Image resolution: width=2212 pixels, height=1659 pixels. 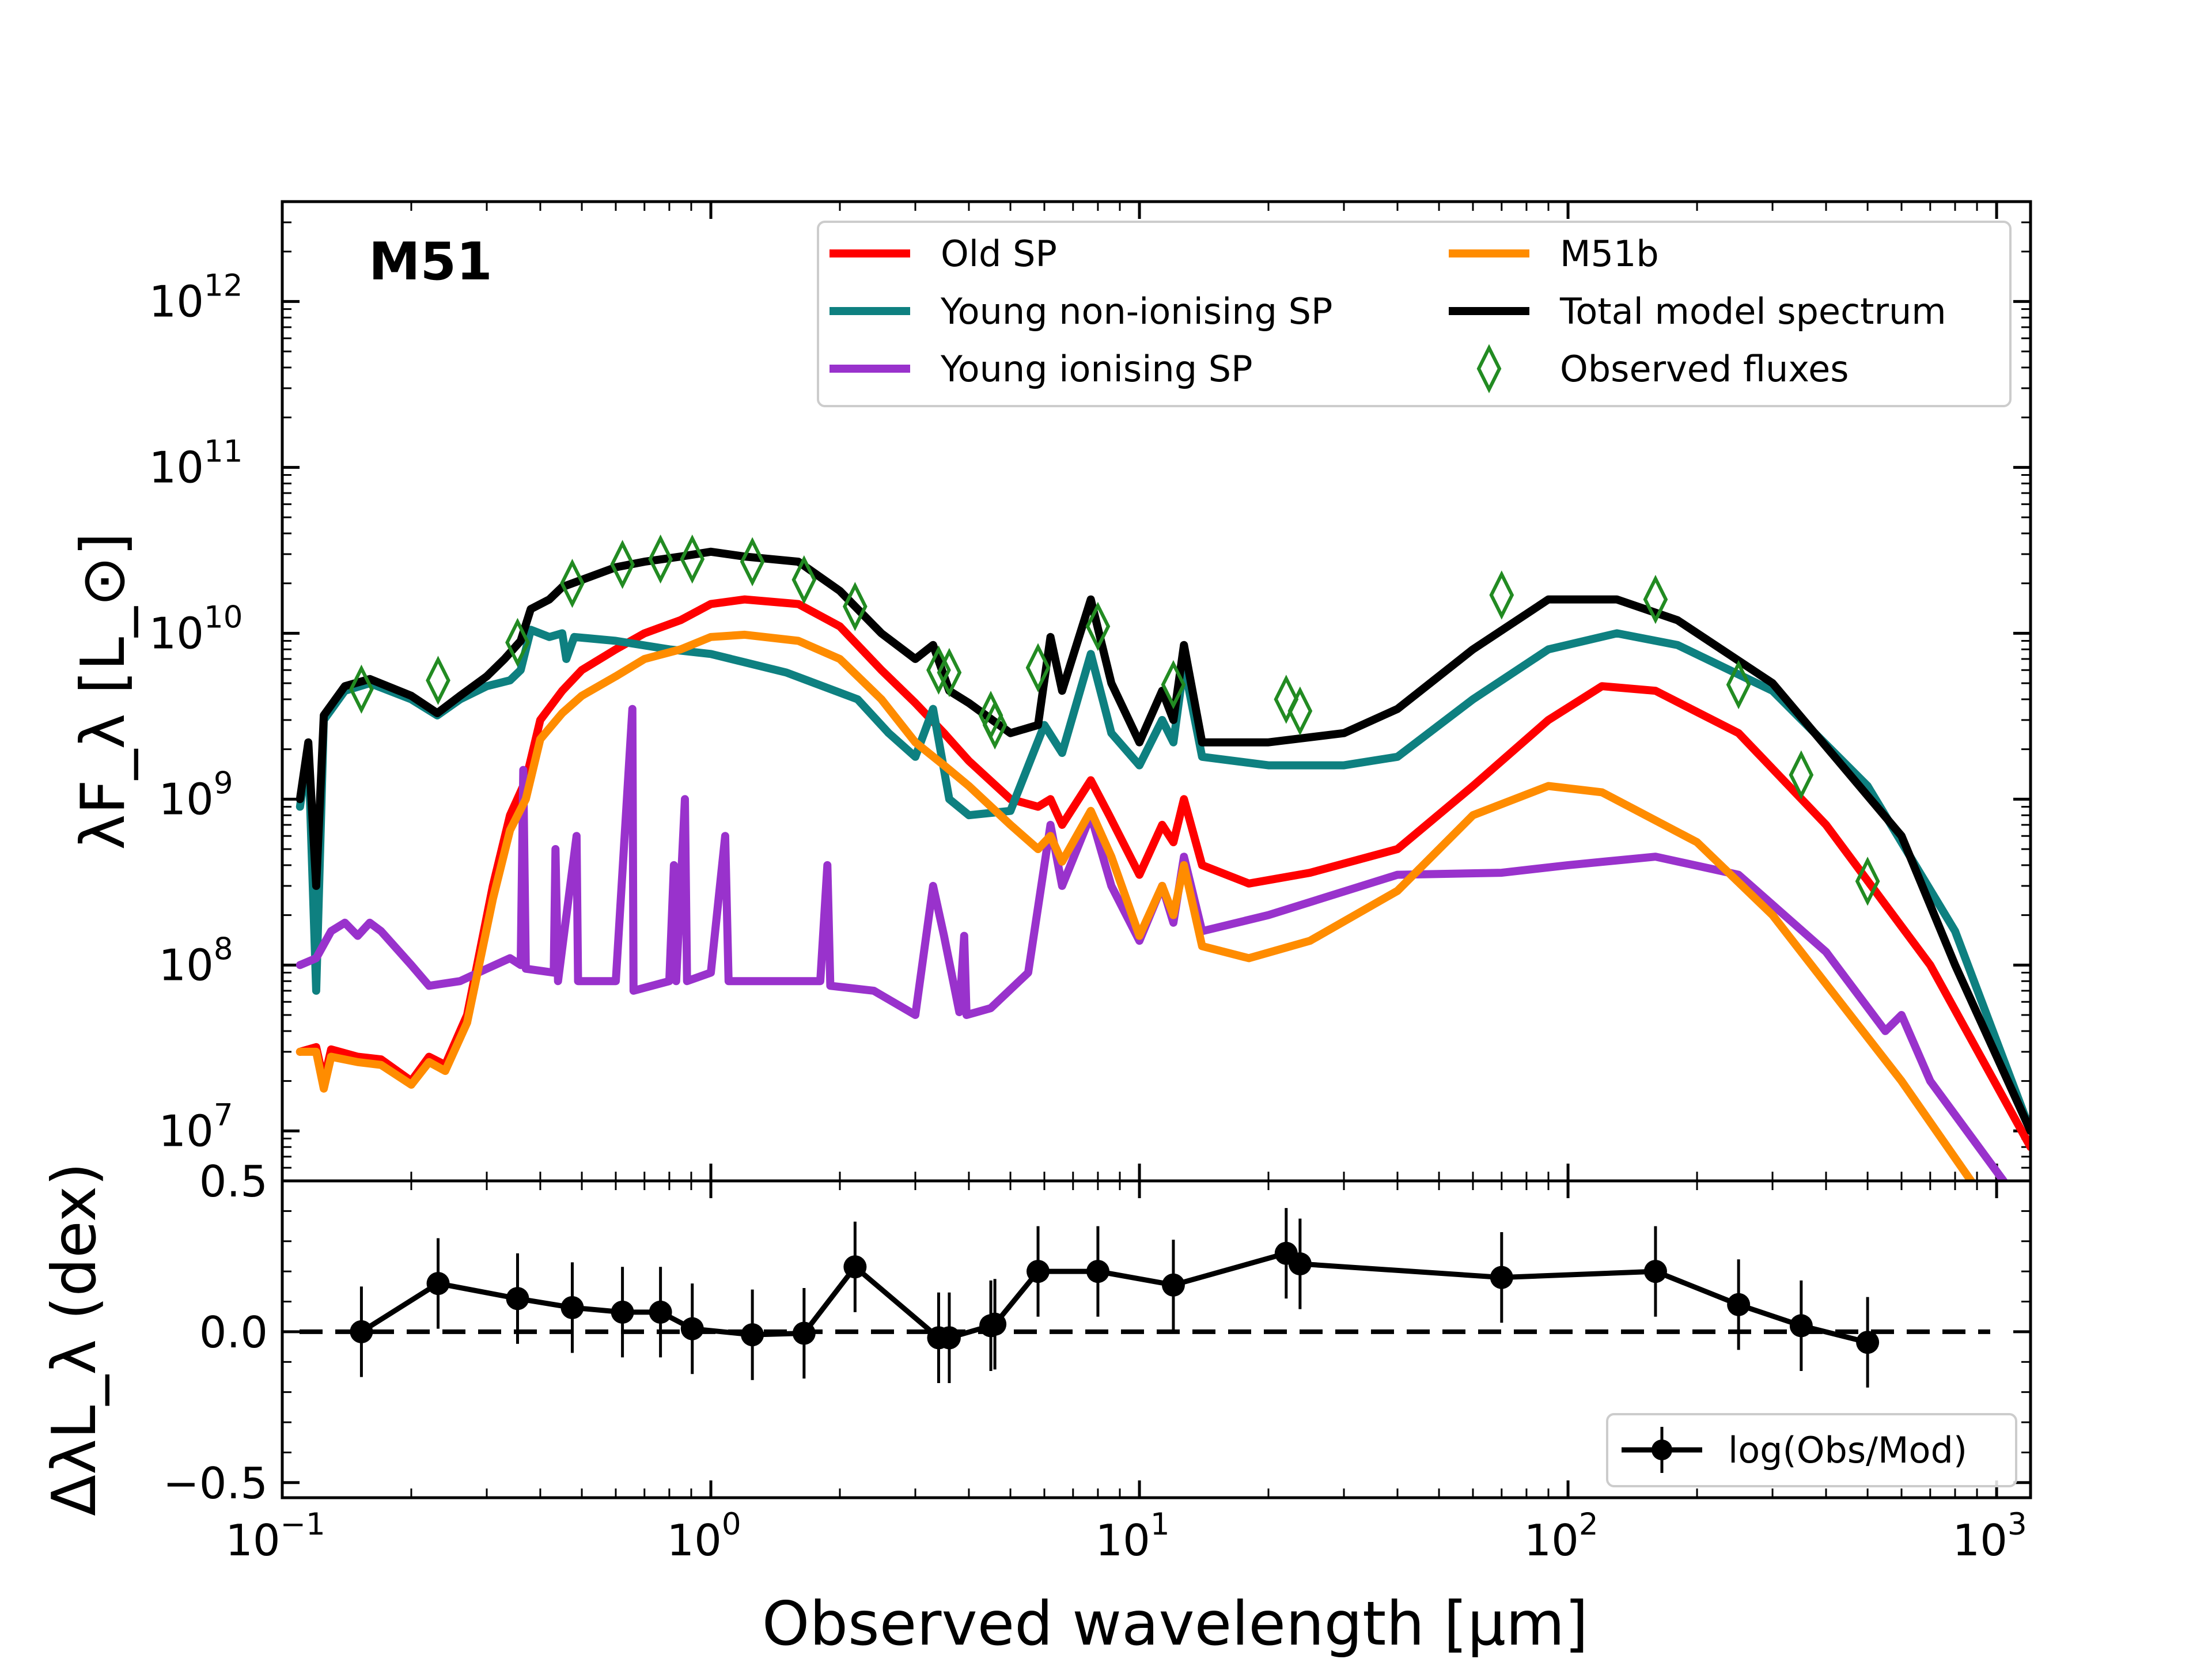 What do you see at coordinates (275, 1536) in the screenshot?
I see `x-tick-label: 10⁻¹` at bounding box center [275, 1536].